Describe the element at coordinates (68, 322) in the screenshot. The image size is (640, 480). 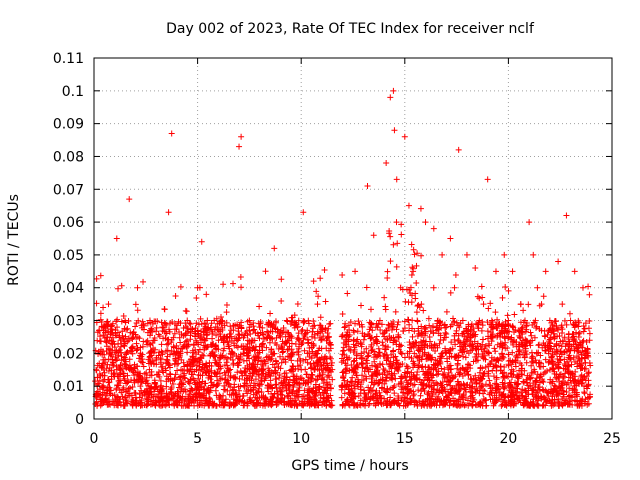
I see `y-tick-label: 0.03` at that location.